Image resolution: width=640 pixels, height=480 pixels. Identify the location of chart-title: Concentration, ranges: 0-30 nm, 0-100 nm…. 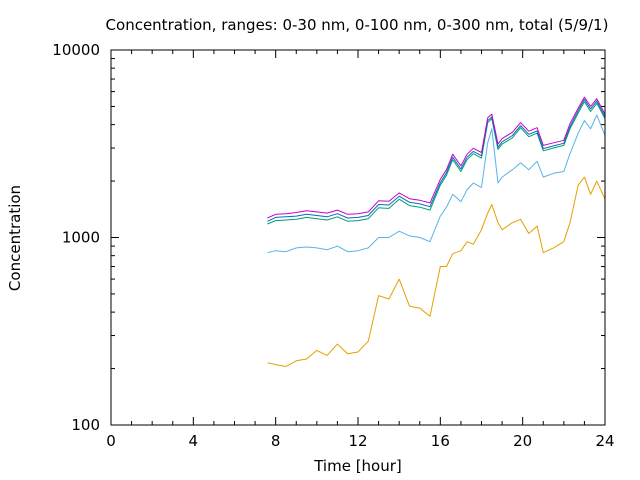
(357, 25).